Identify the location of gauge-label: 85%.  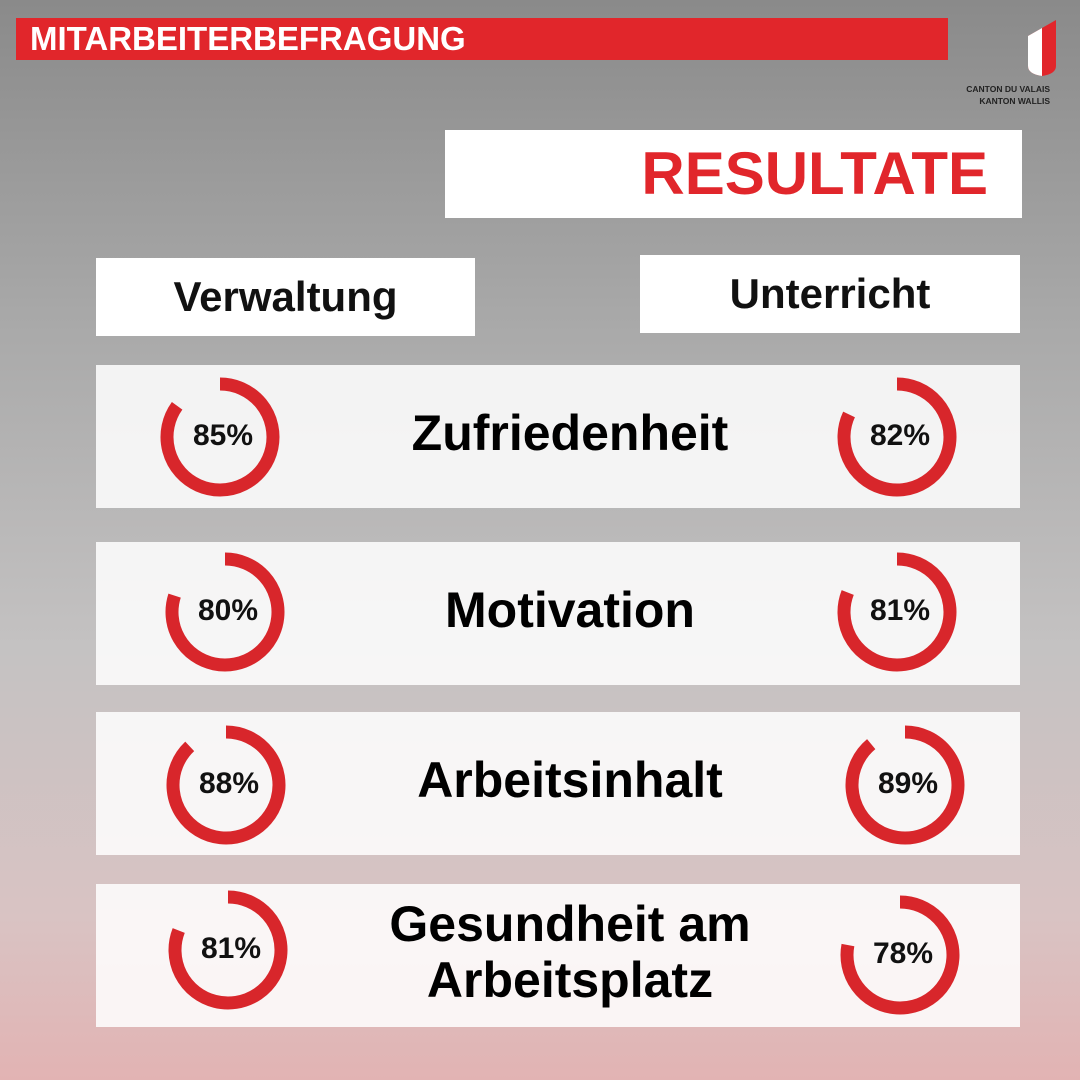
(223, 435).